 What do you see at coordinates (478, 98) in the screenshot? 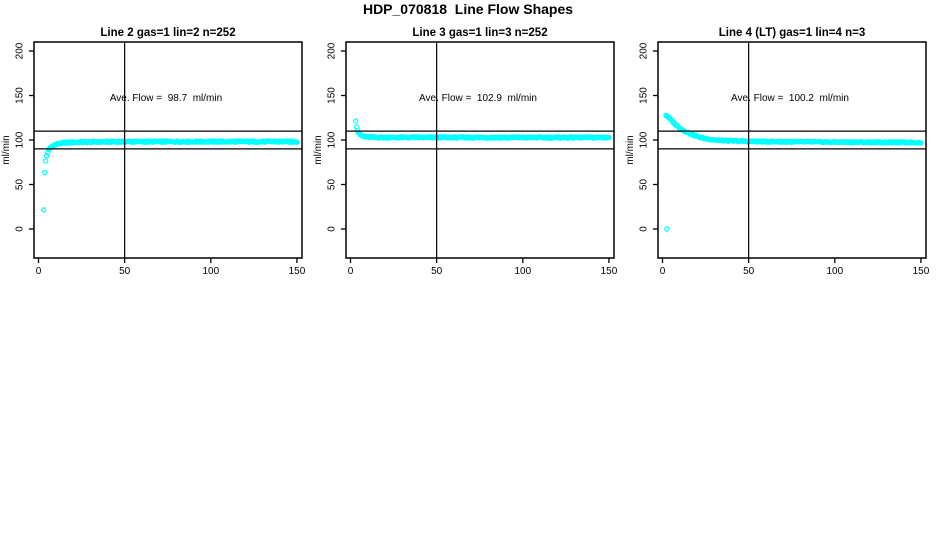
I see `avg-flow-annotation: Ave. Flow = 102.9 ml/min` at bounding box center [478, 98].